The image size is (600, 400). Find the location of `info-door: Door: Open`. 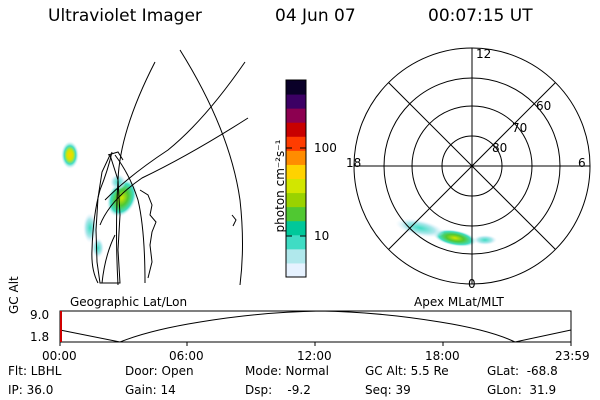

info-door: Door: Open is located at coordinates (159, 371).